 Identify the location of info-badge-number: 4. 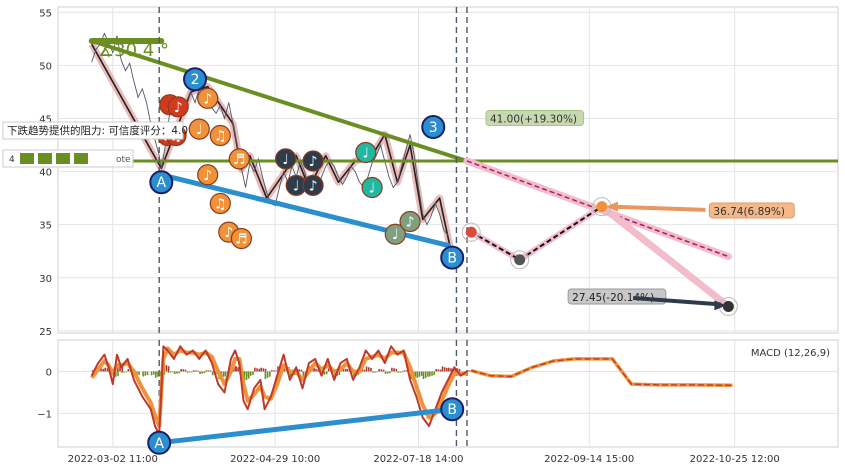
(12, 160).